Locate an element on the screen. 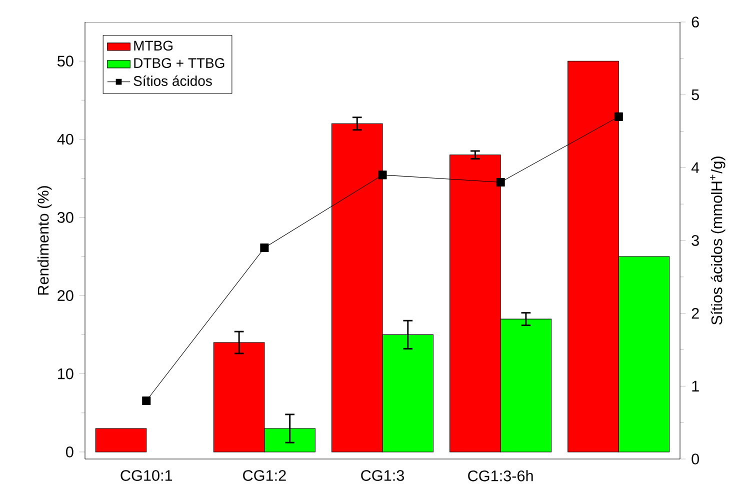  y2-tick-label: 2 is located at coordinates (695, 313).